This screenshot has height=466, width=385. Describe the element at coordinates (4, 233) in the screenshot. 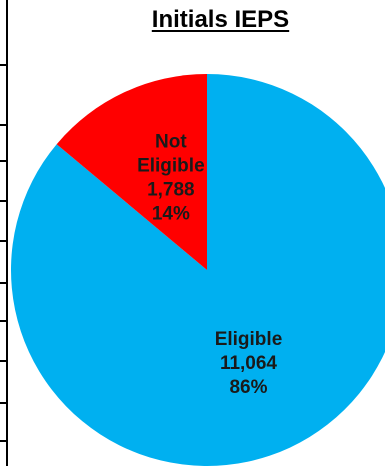

I see `table-edge-lines` at that location.